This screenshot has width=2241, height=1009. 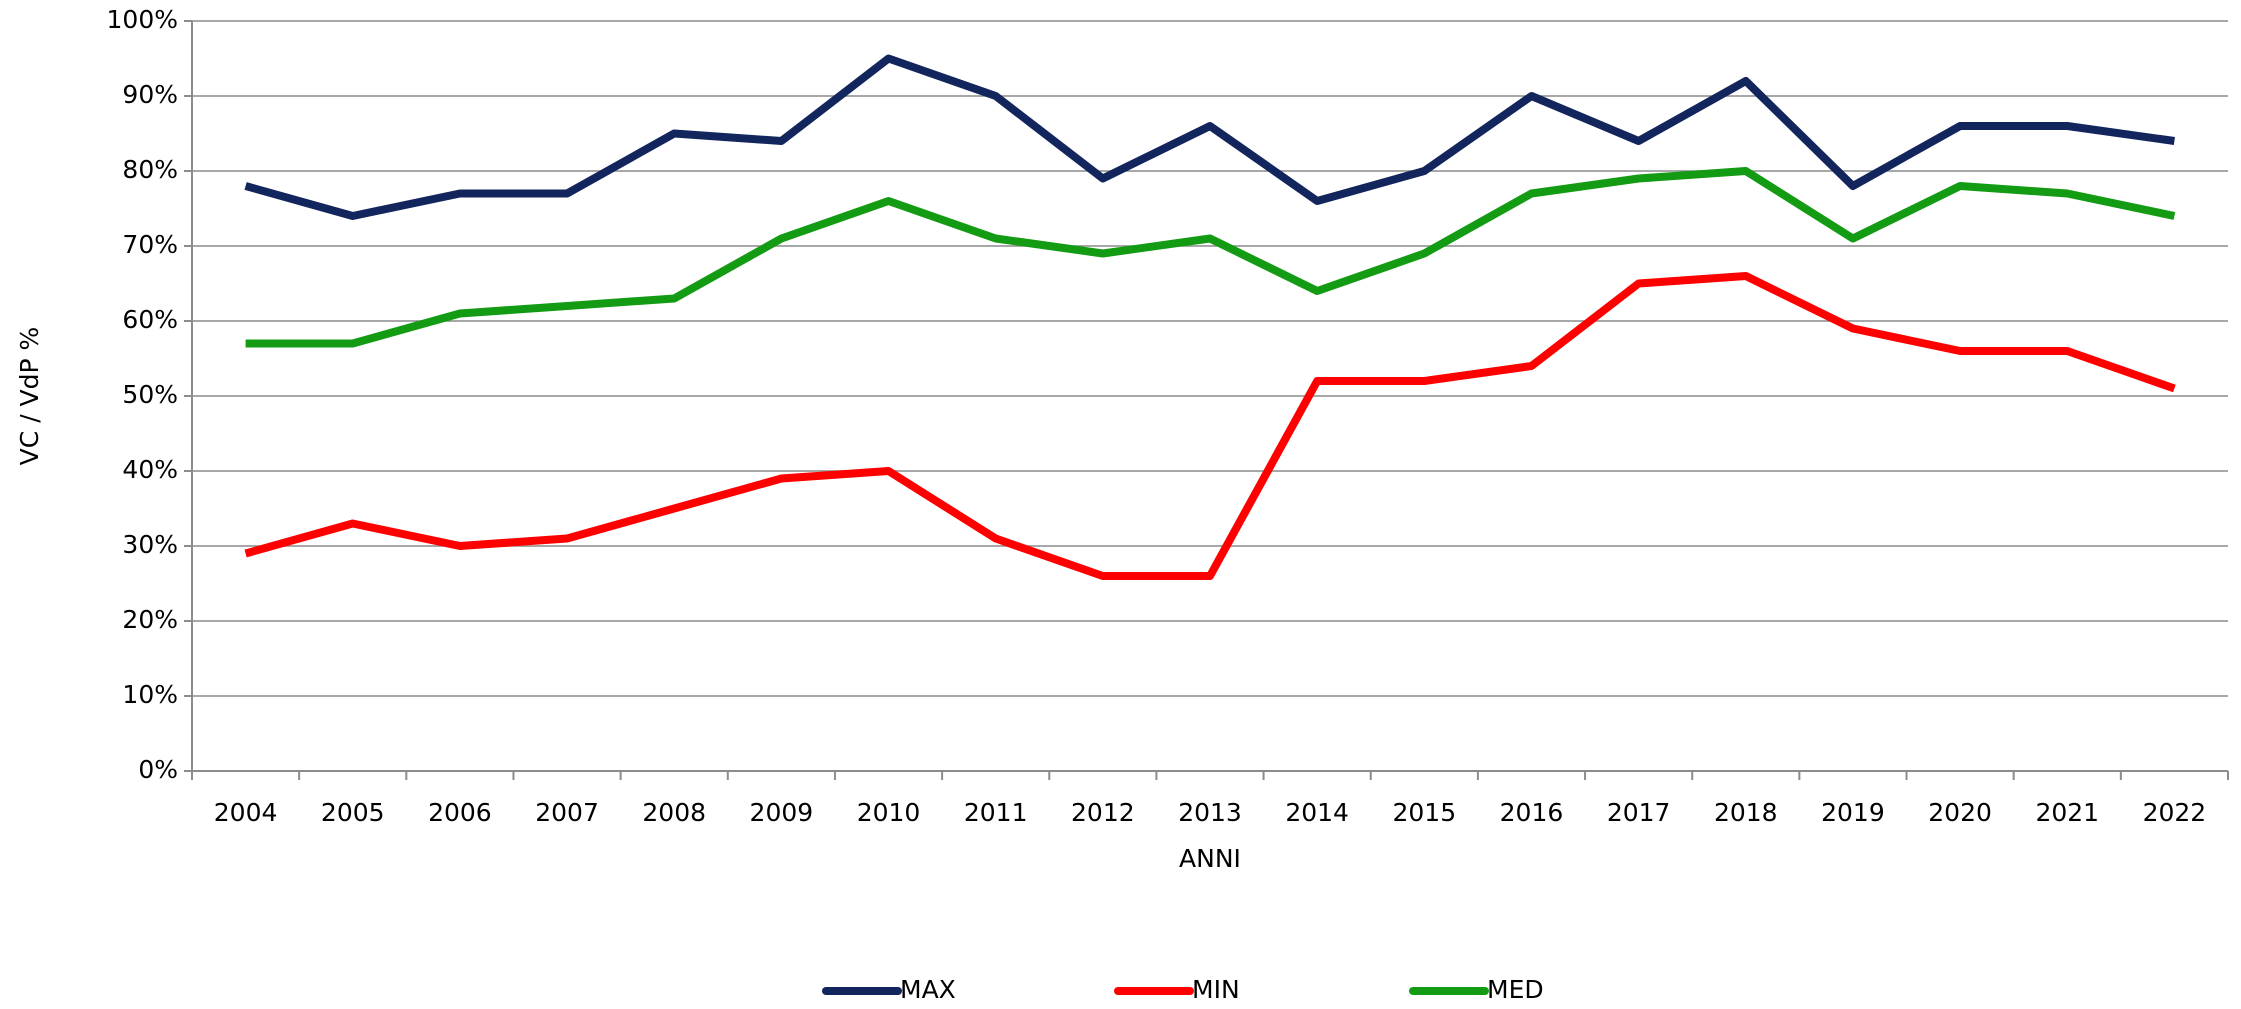 What do you see at coordinates (150, 544) in the screenshot?
I see `y-tick-label: 30%` at bounding box center [150, 544].